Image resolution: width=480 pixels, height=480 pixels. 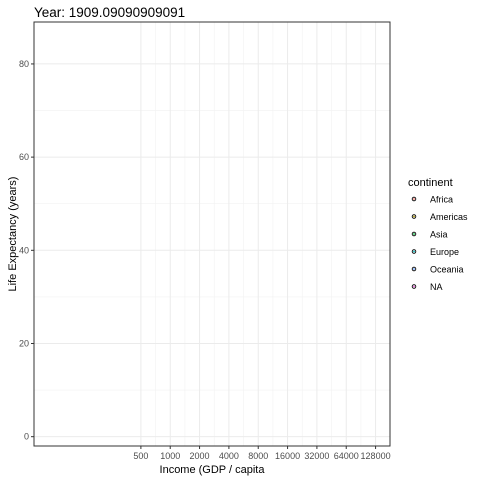 What do you see at coordinates (229, 456) in the screenshot?
I see `x-tick-label: 4000` at bounding box center [229, 456].